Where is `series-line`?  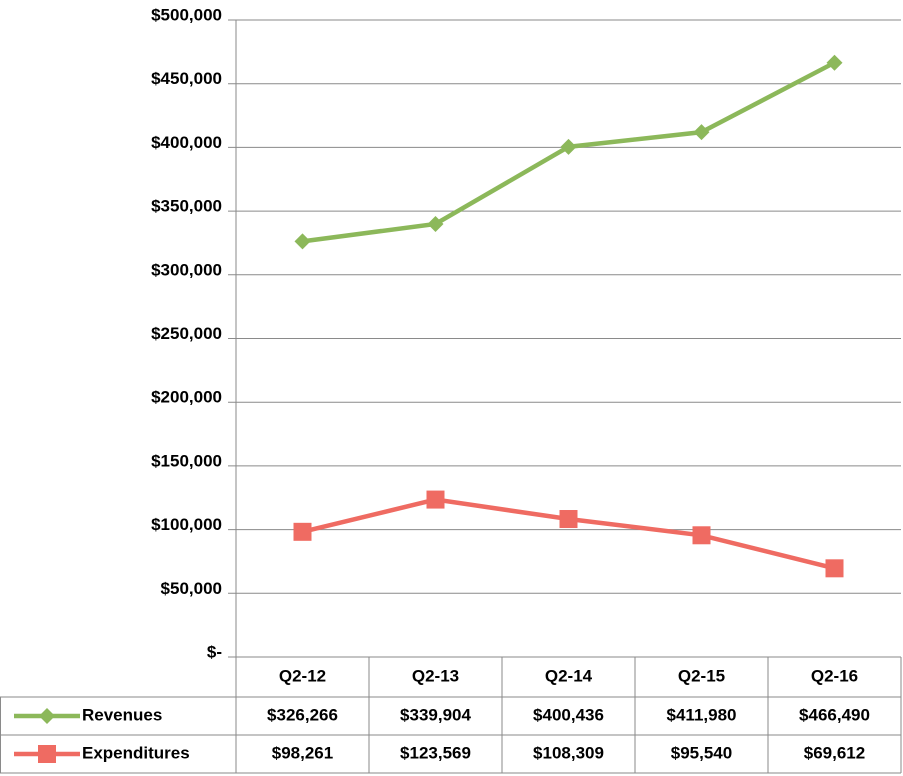 series-line is located at coordinates (568, 534).